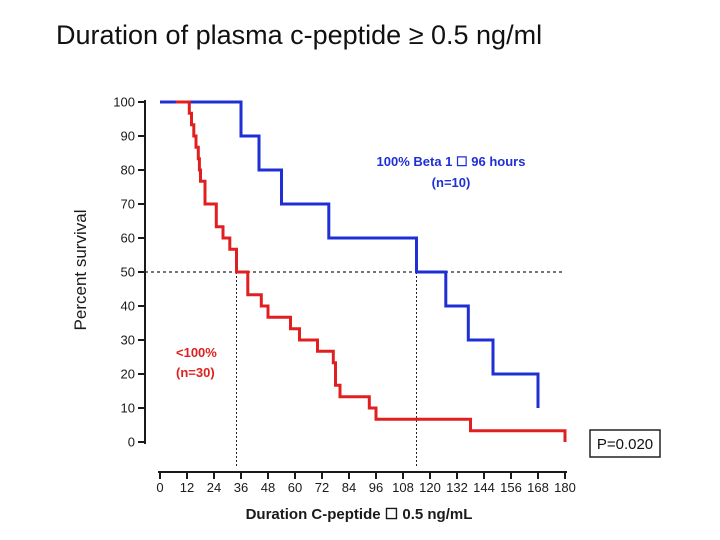 The height and width of the screenshot is (540, 720). I want to click on x-tick-label: 84, so click(349, 487).